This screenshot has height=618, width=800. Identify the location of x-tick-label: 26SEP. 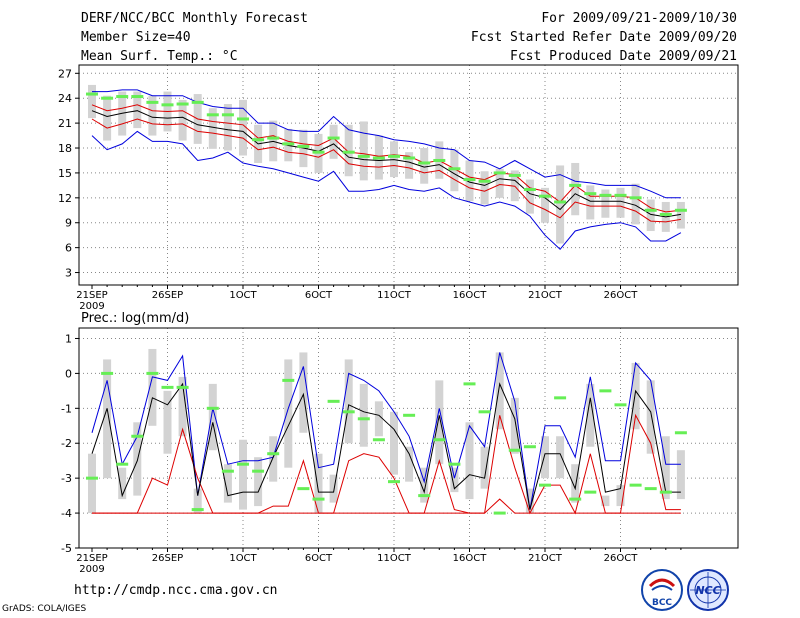
(167, 558).